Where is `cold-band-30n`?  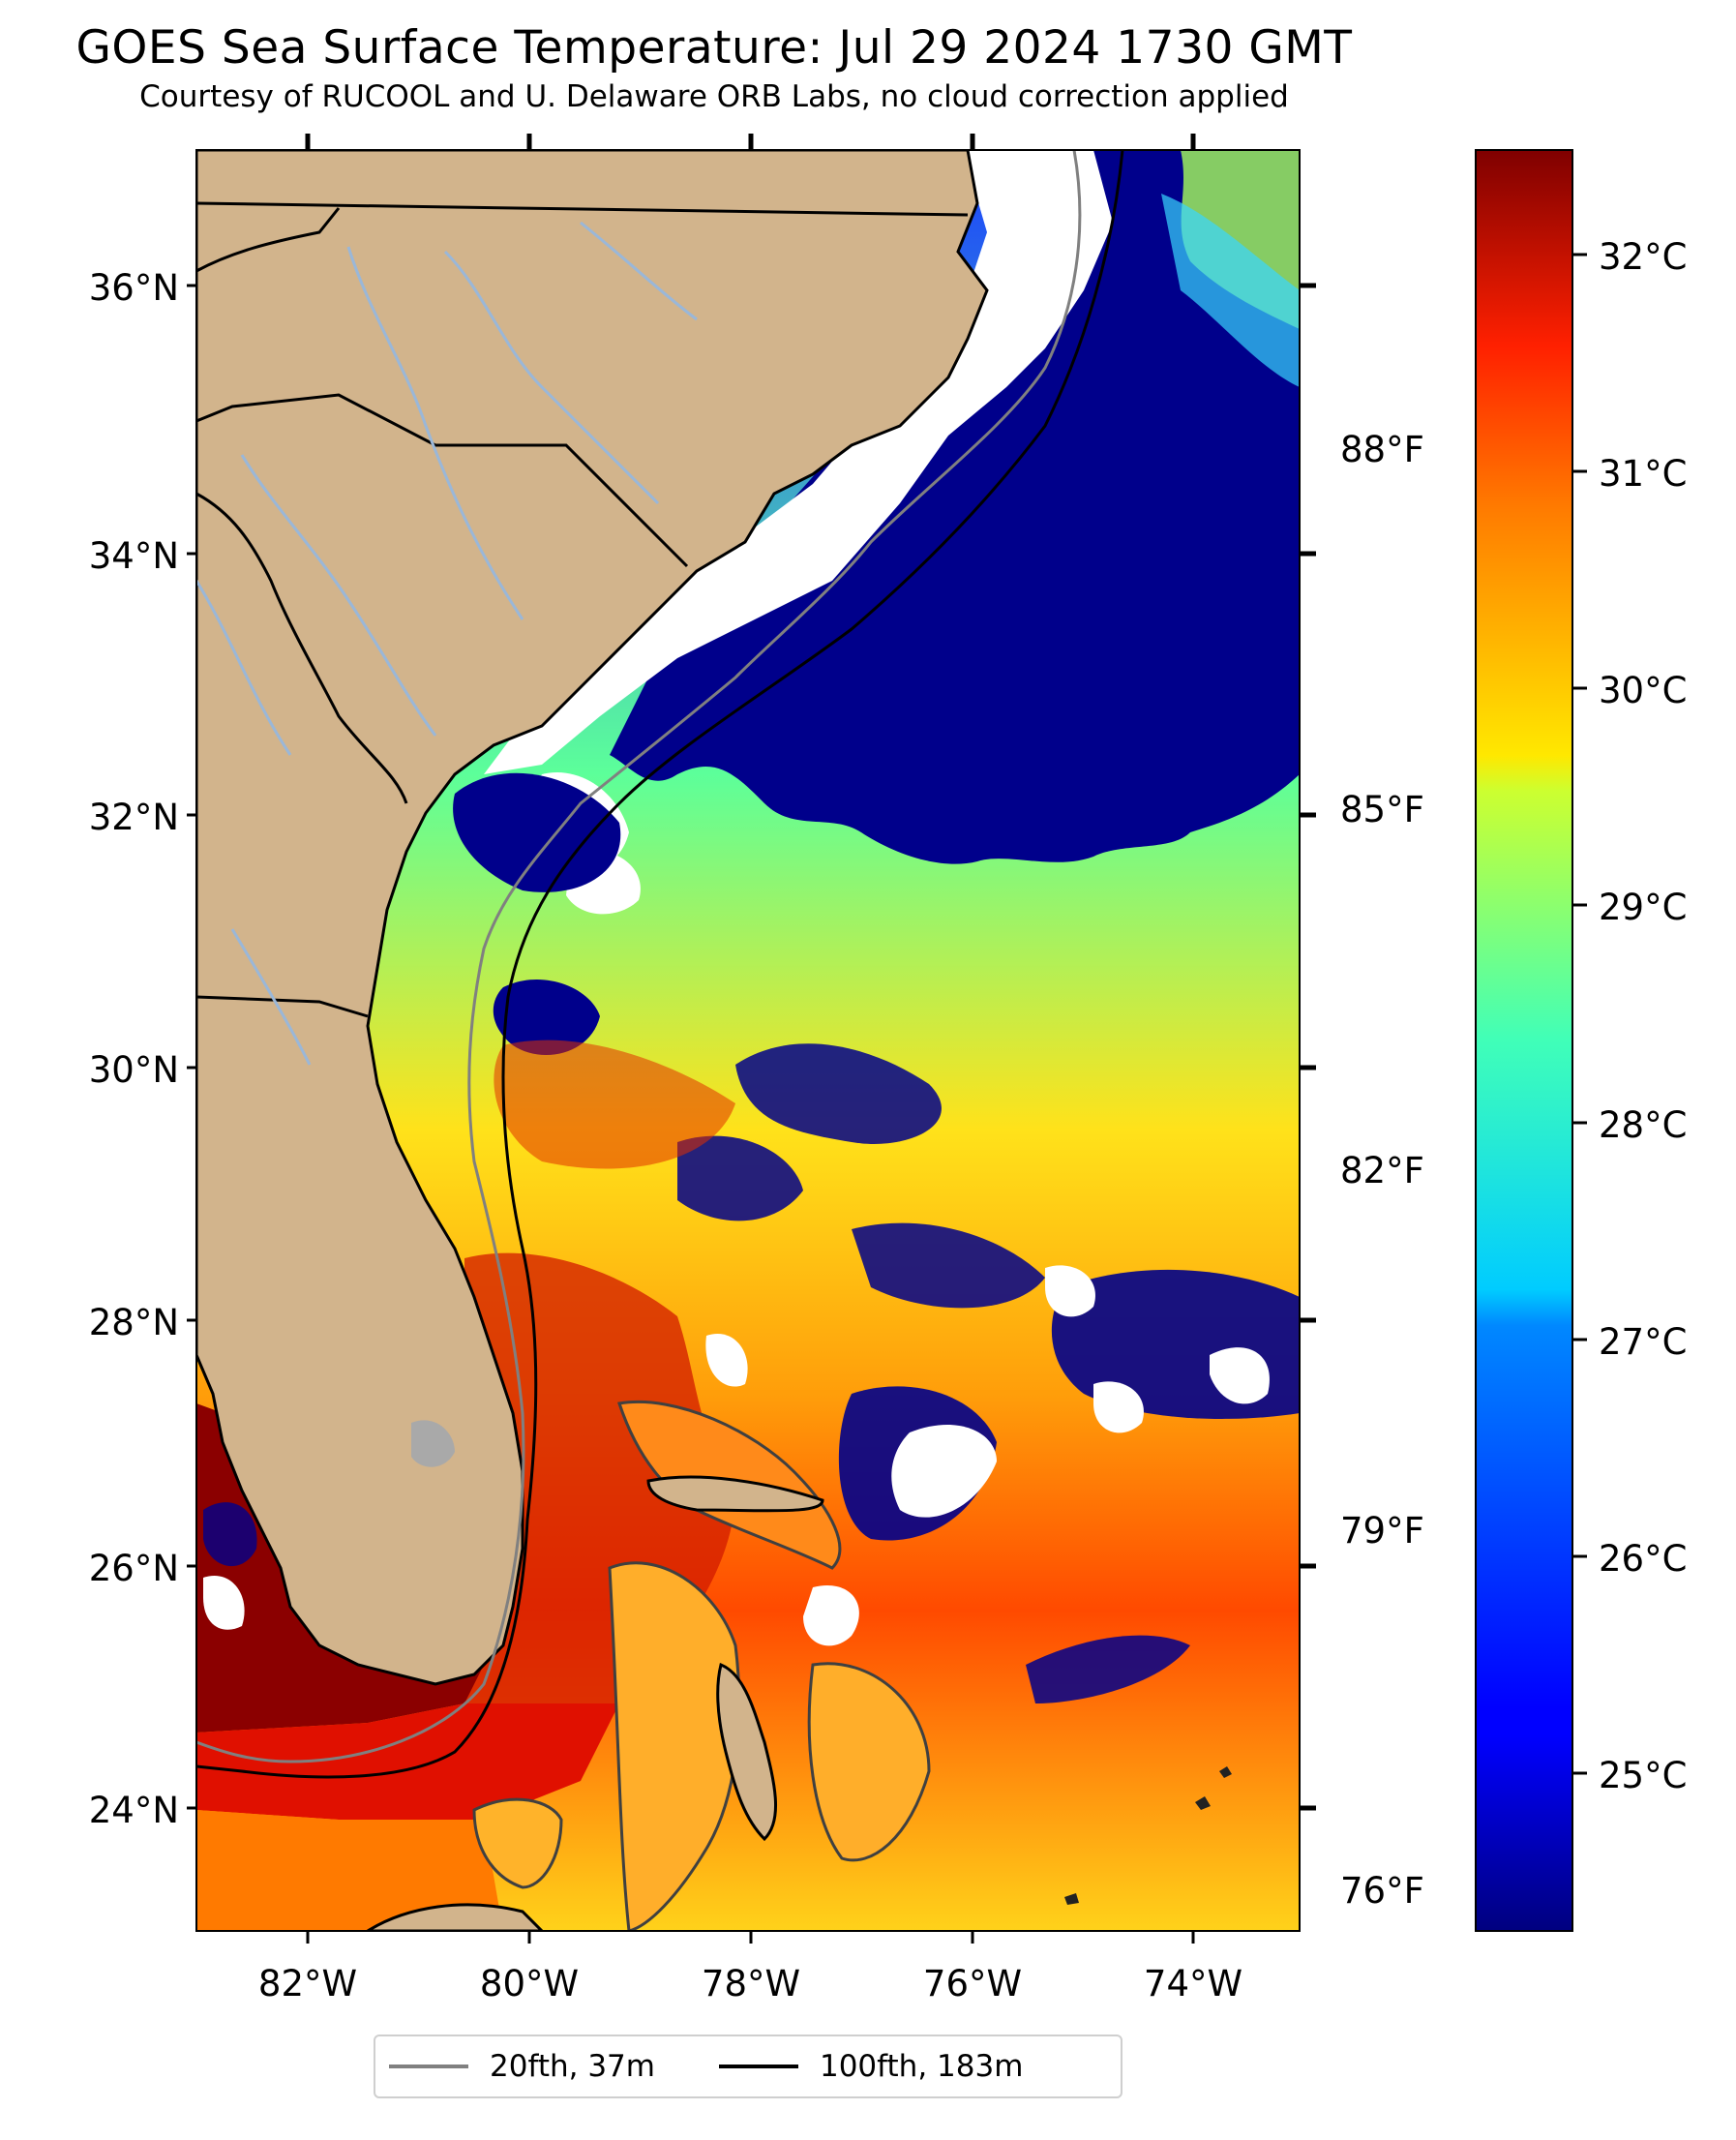
cold-band-30n is located at coordinates (838, 1094).